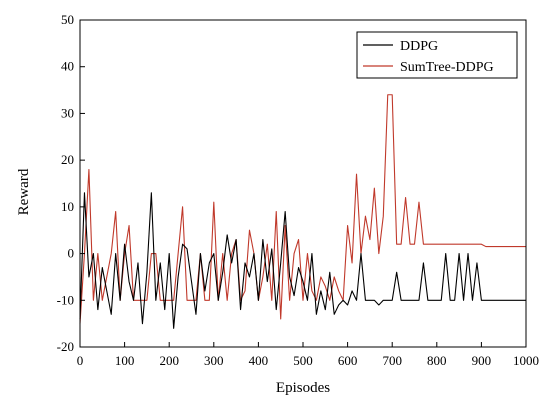 The width and height of the screenshot is (550, 408). I want to click on legend-box, so click(437, 55).